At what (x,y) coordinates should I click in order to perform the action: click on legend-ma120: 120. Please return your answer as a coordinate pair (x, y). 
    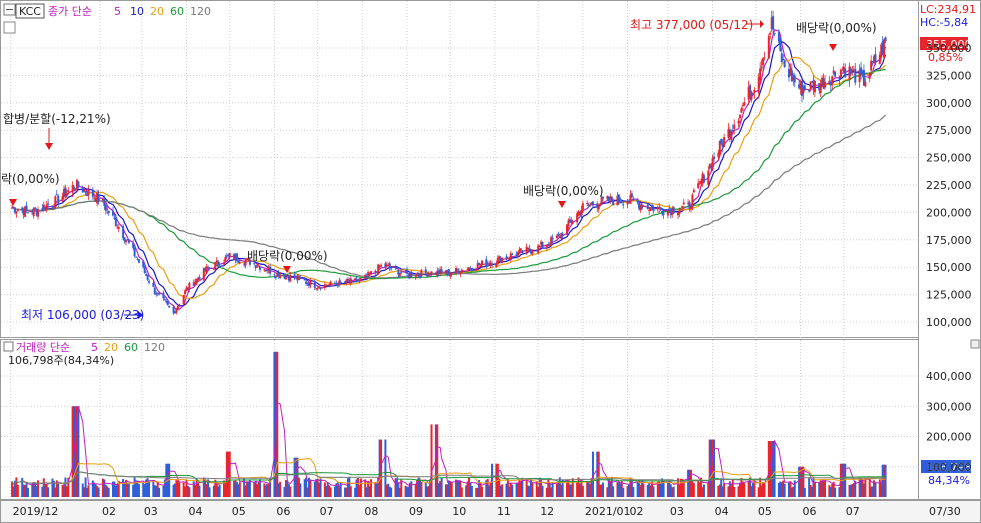
    Looking at the image, I should click on (200, 11).